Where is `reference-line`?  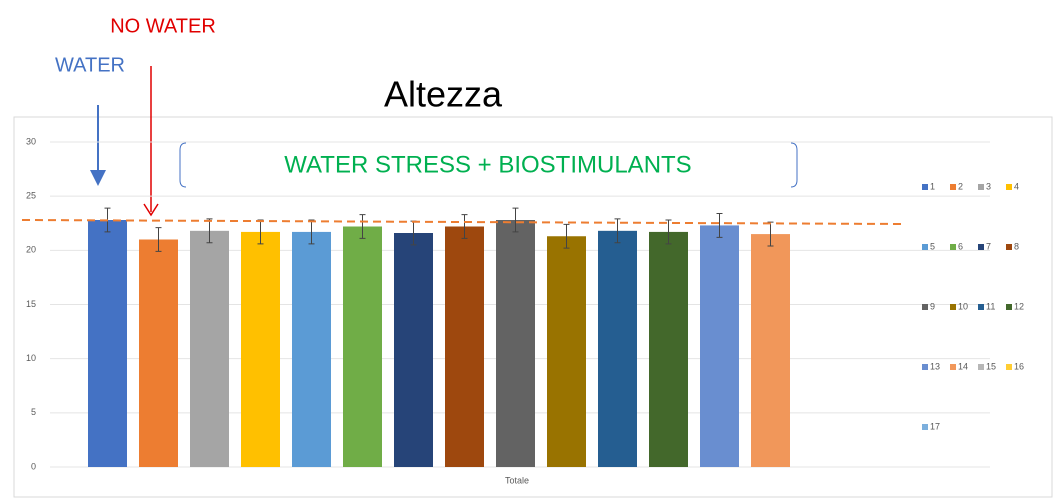 reference-line is located at coordinates (462, 222).